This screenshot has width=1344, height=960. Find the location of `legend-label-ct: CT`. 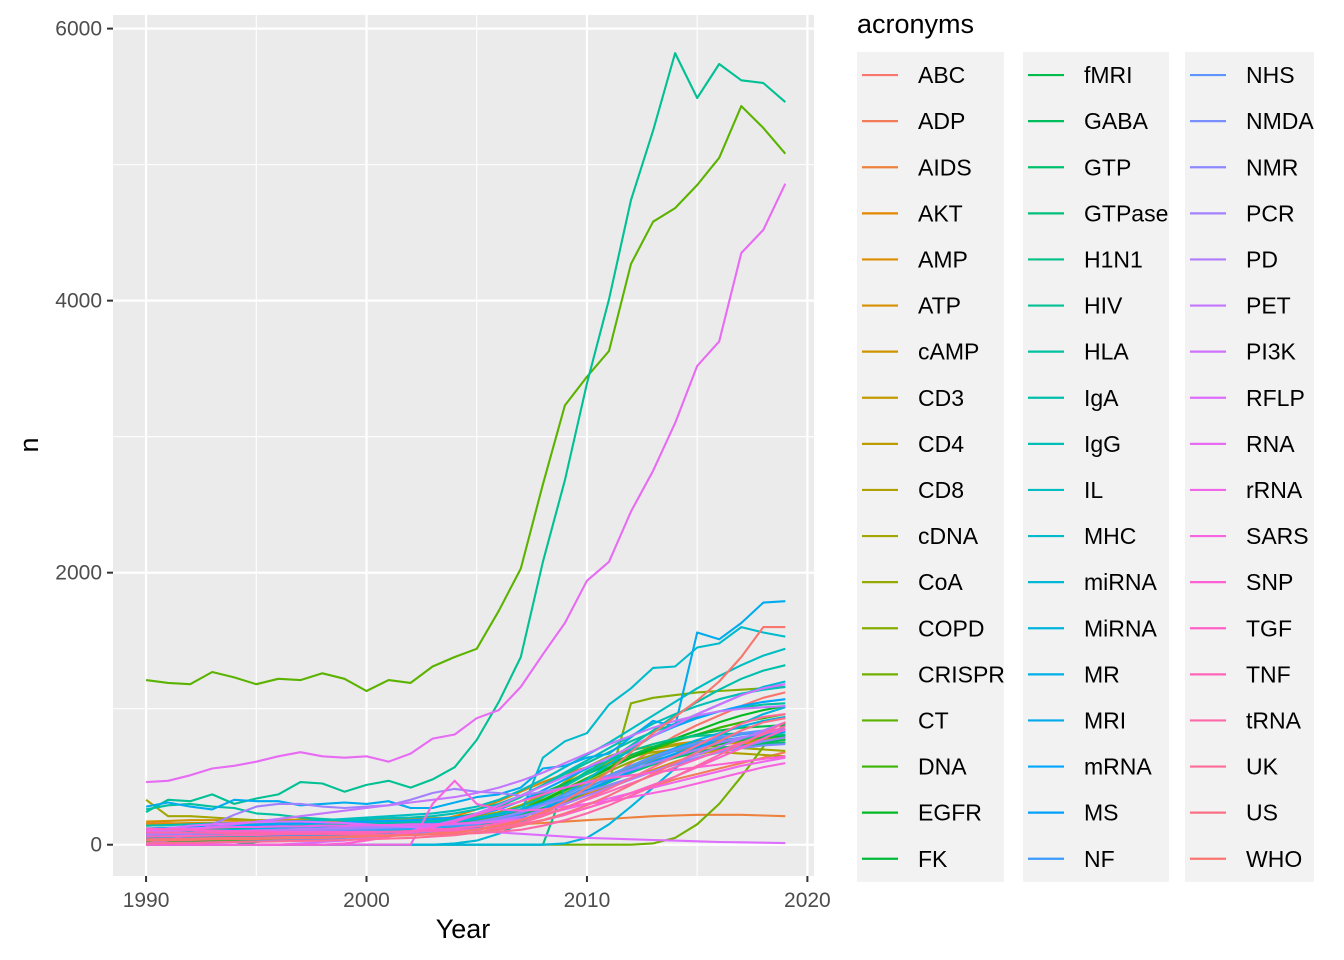

legend-label-ct: CT is located at coordinates (933, 720).